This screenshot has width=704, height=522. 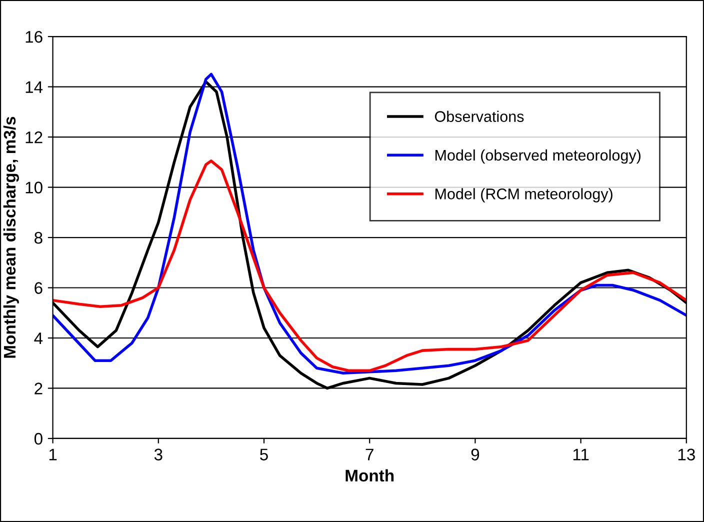 What do you see at coordinates (370, 475) in the screenshot?
I see `x-axis-title: Month` at bounding box center [370, 475].